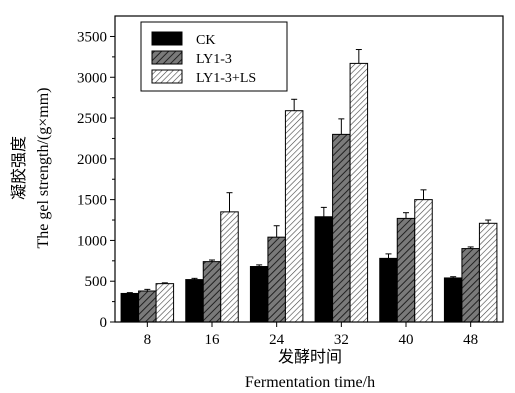 Image resolution: width=515 pixels, height=393 pixels. What do you see at coordinates (92, 37) in the screenshot?
I see `y-tick-label: 3500` at bounding box center [92, 37].